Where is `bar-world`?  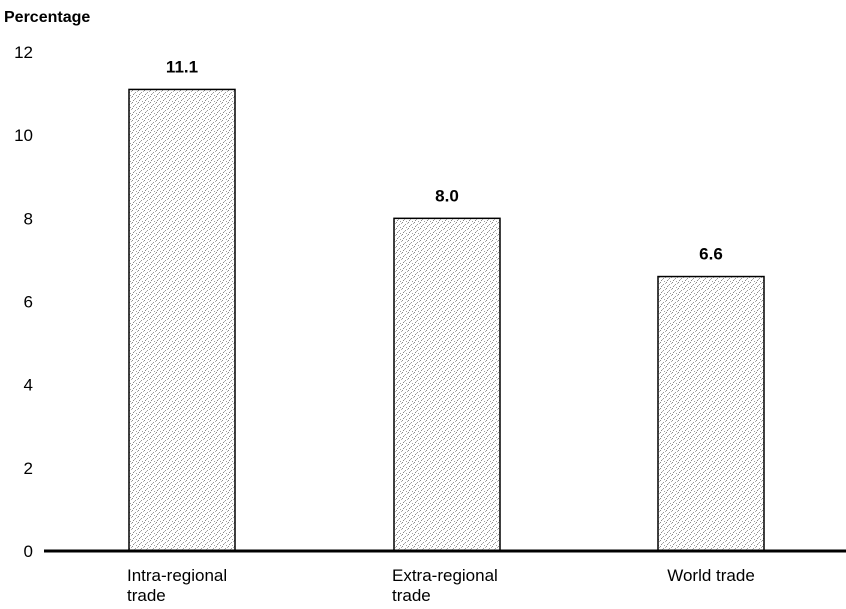 bar-world is located at coordinates (711, 413).